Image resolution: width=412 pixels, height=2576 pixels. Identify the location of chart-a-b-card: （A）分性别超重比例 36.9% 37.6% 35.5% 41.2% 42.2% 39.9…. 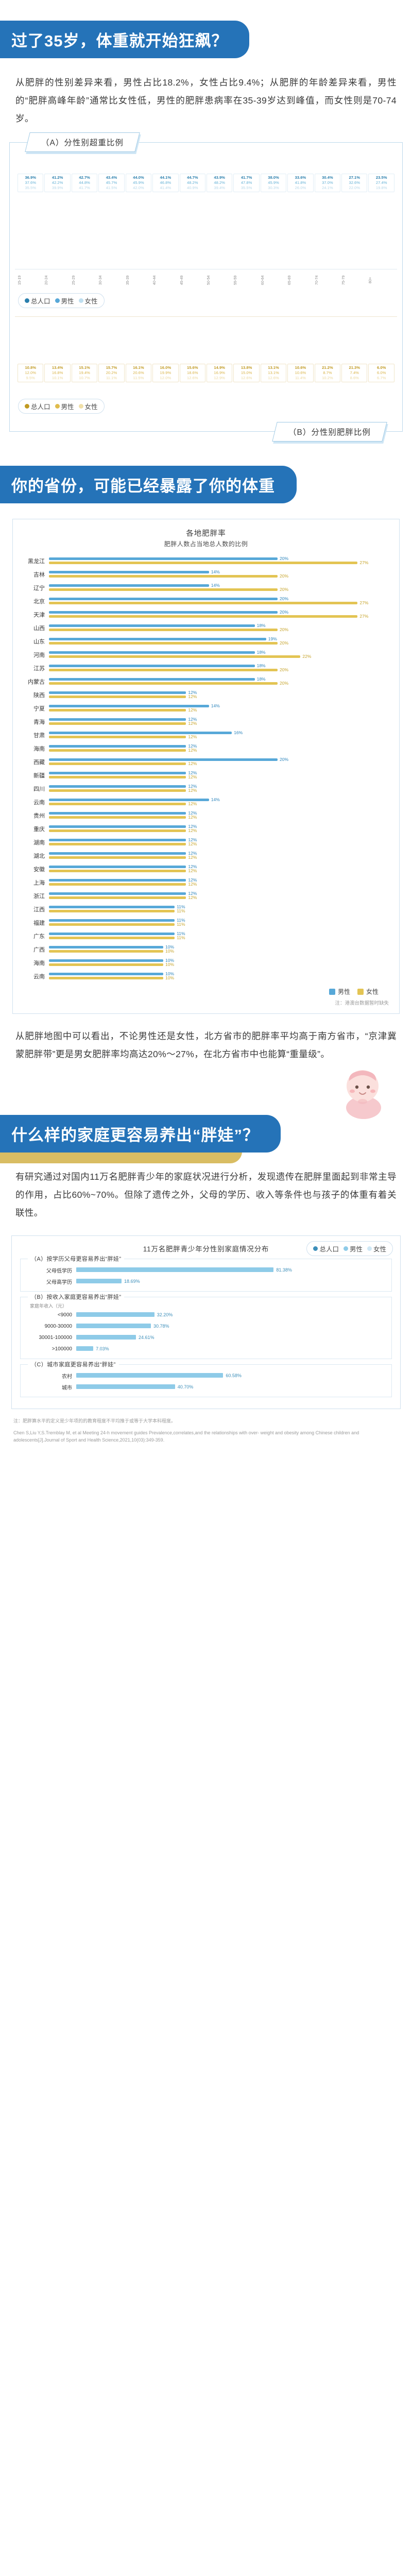
(206, 287).